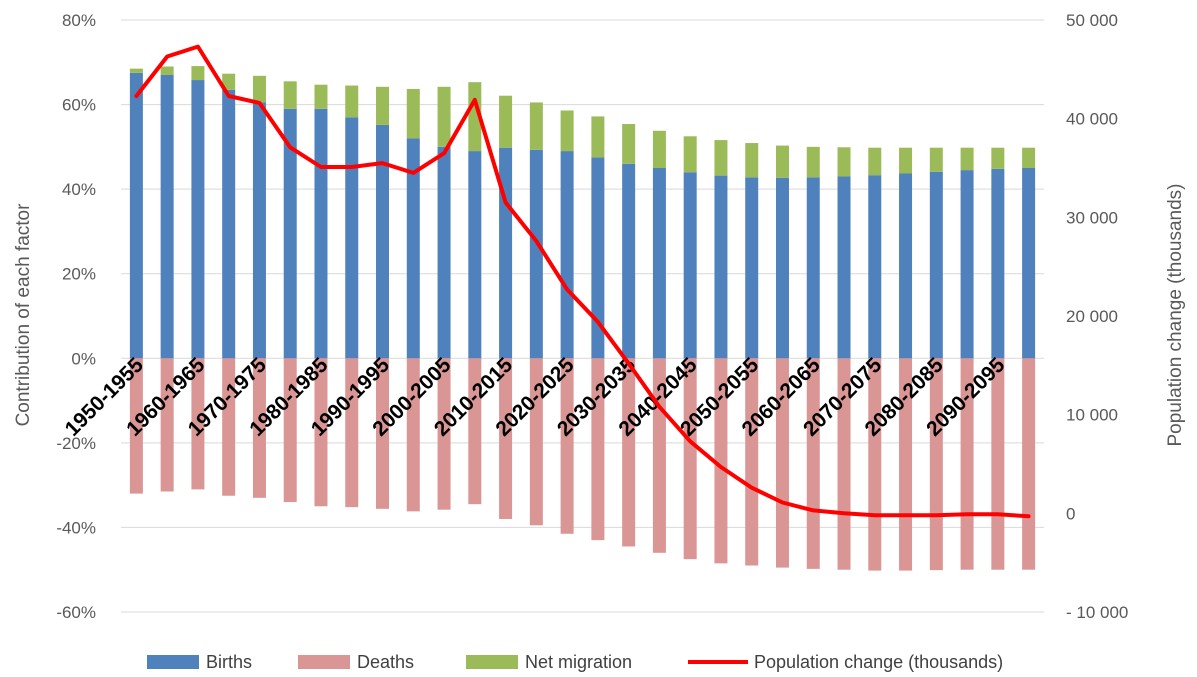  What do you see at coordinates (79, 105) in the screenshot?
I see `left-tick-label: 60%` at bounding box center [79, 105].